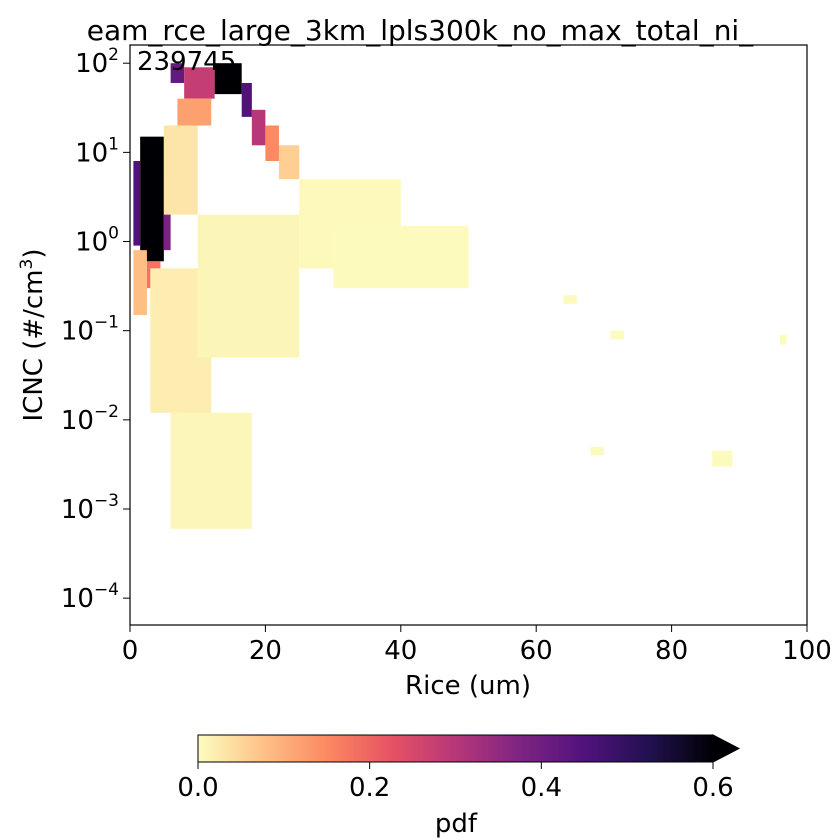 Image resolution: width=840 pixels, height=840 pixels. Describe the element at coordinates (455, 748) in the screenshot. I see `colorbar` at that location.